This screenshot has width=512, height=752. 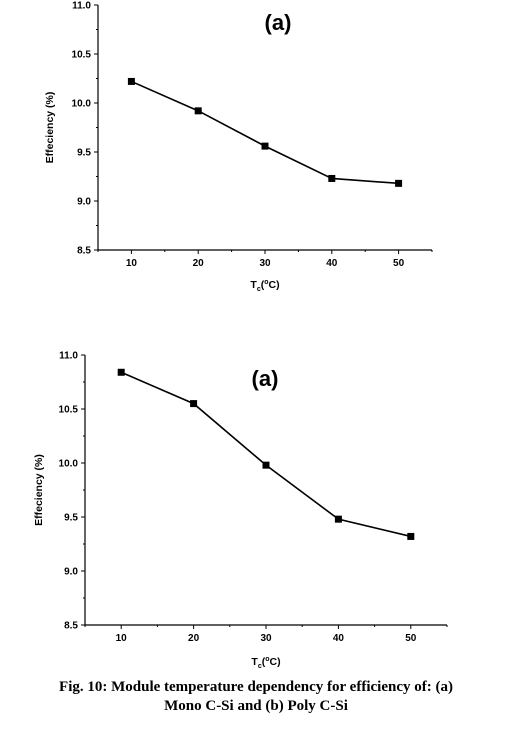 What do you see at coordinates (256, 706) in the screenshot?
I see `figure-caption-line-2: Mono C-Si and (b) Poly C-Si` at bounding box center [256, 706].